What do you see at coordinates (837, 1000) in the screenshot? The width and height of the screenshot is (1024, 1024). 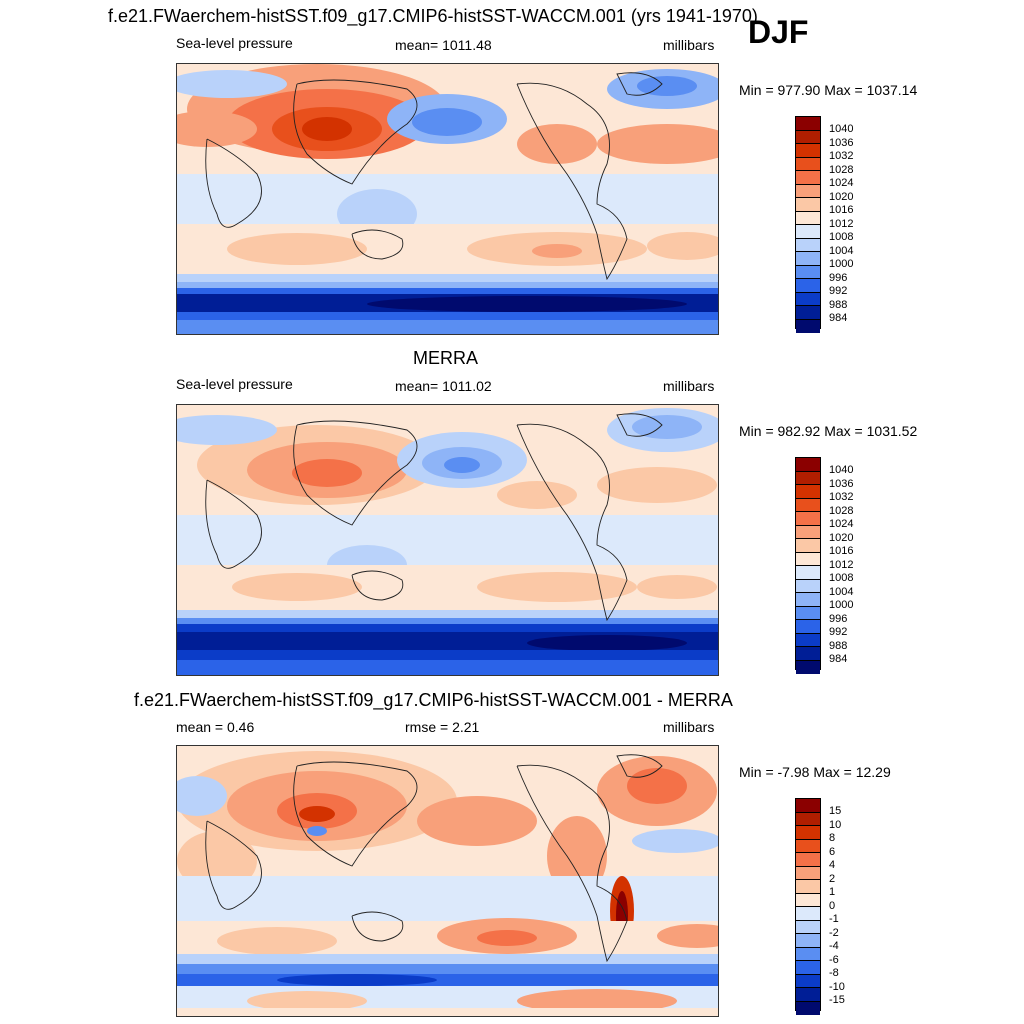 I see `colorbar-label: -15` at bounding box center [837, 1000].